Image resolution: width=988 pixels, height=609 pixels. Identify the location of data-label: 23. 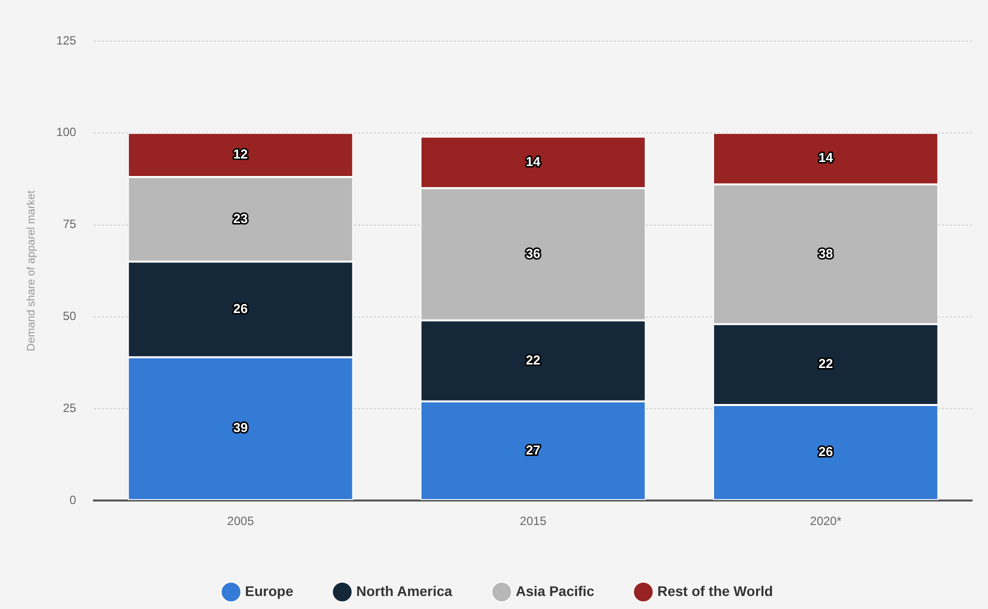
(240, 218).